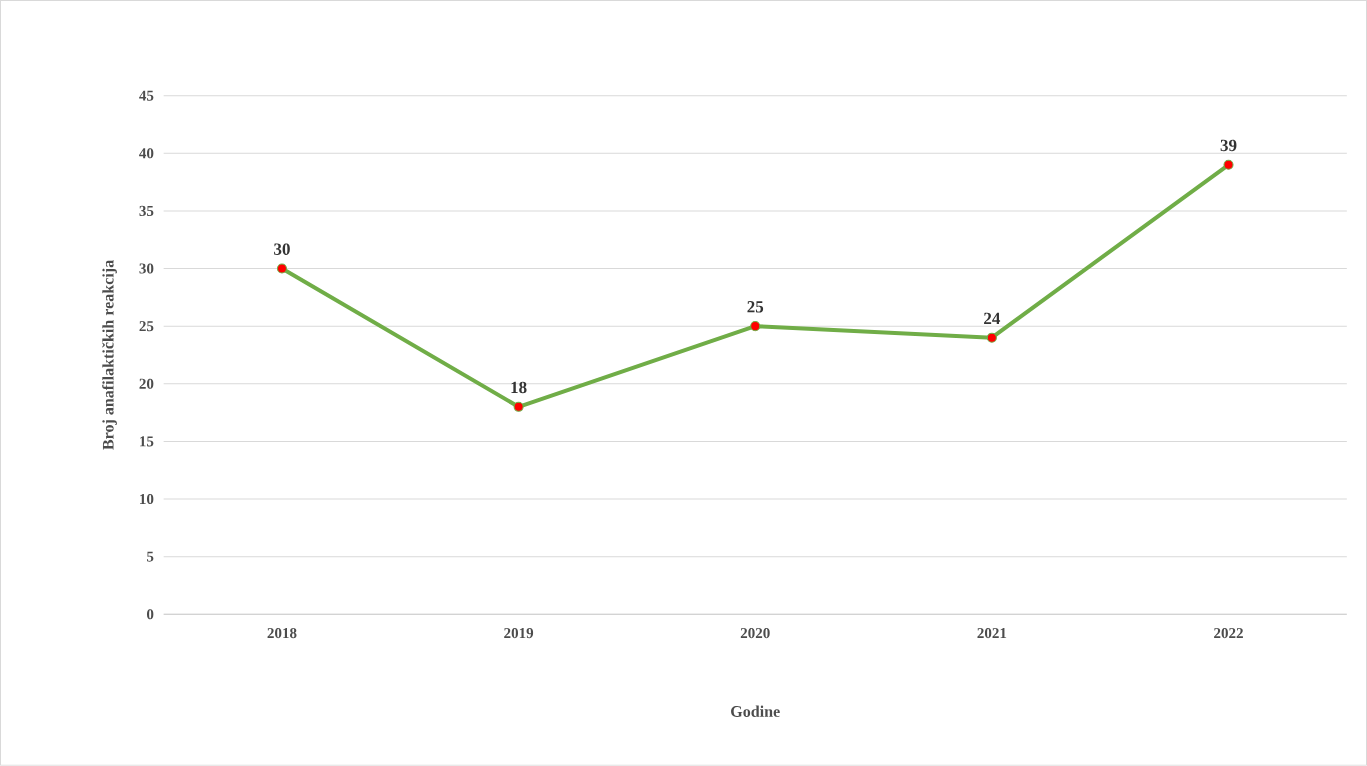  What do you see at coordinates (992, 633) in the screenshot?
I see `x-tick-label: 2021` at bounding box center [992, 633].